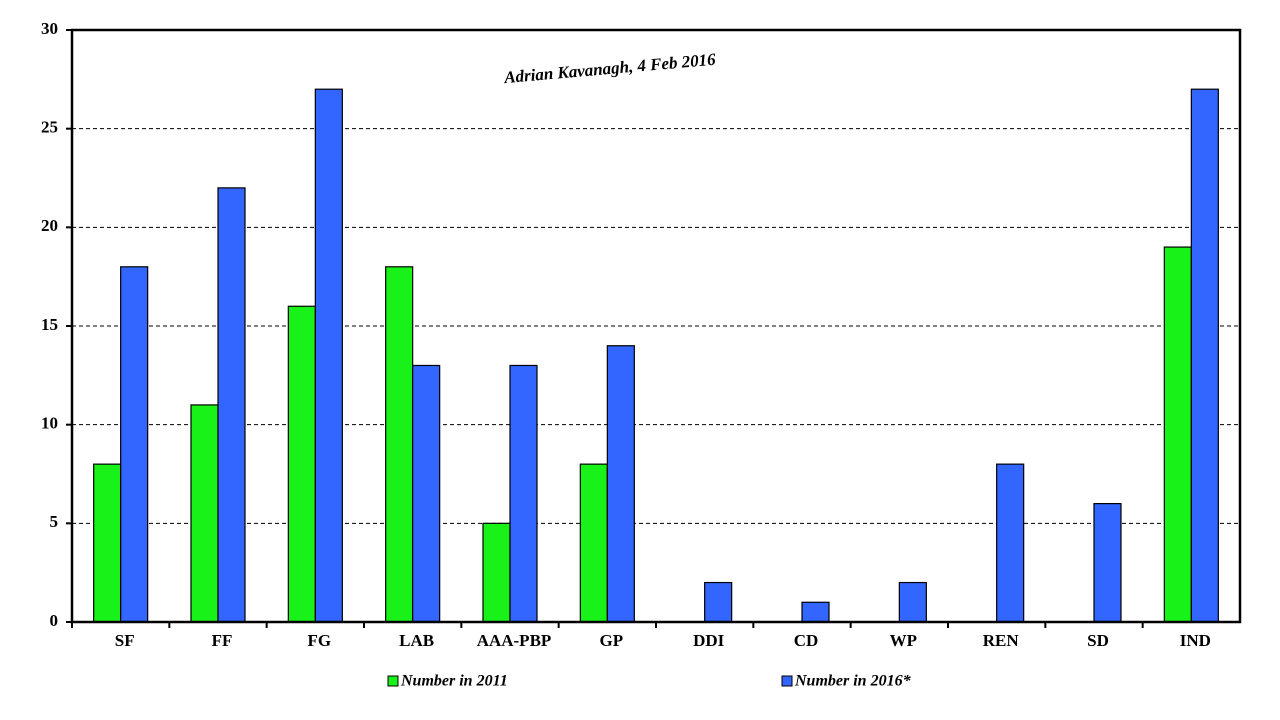  What do you see at coordinates (1001, 640) in the screenshot?
I see `x-tick-label: REN` at bounding box center [1001, 640].